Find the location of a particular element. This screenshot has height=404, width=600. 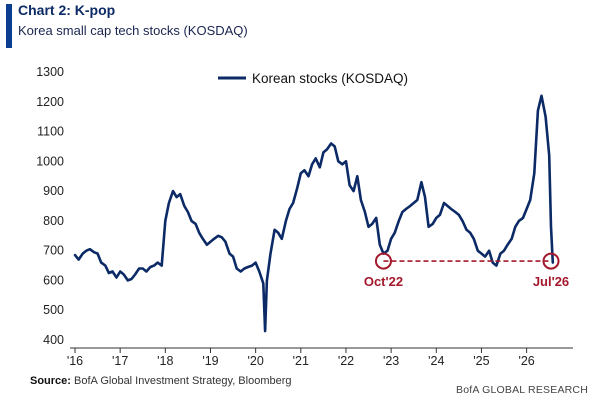

x-tick-label: '25 is located at coordinates (481, 361).